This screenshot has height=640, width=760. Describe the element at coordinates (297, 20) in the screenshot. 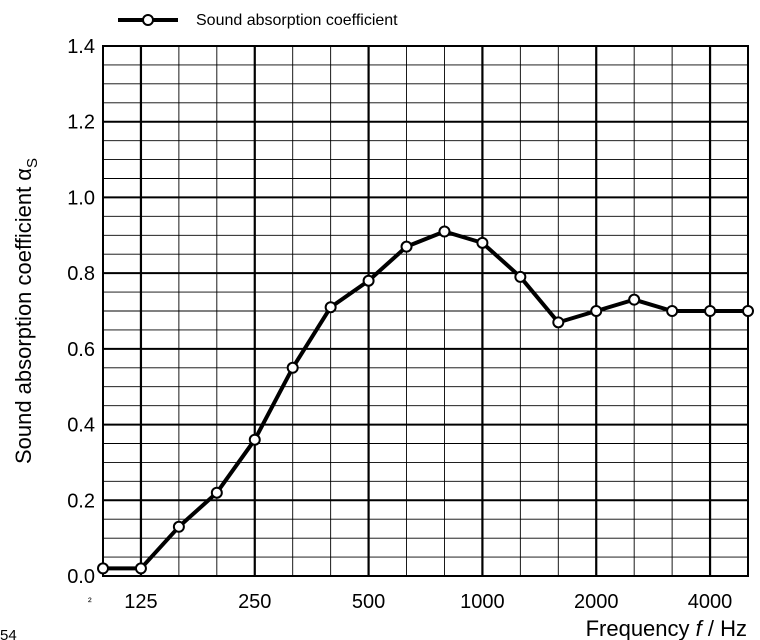

I see `legend-label: Sound absorption coefficient` at that location.